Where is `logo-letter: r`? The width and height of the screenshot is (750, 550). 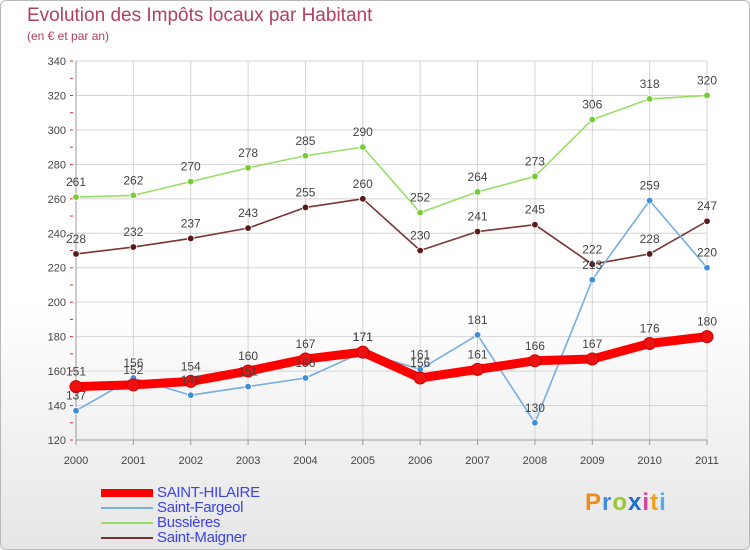 logo-letter: r is located at coordinates (607, 502).